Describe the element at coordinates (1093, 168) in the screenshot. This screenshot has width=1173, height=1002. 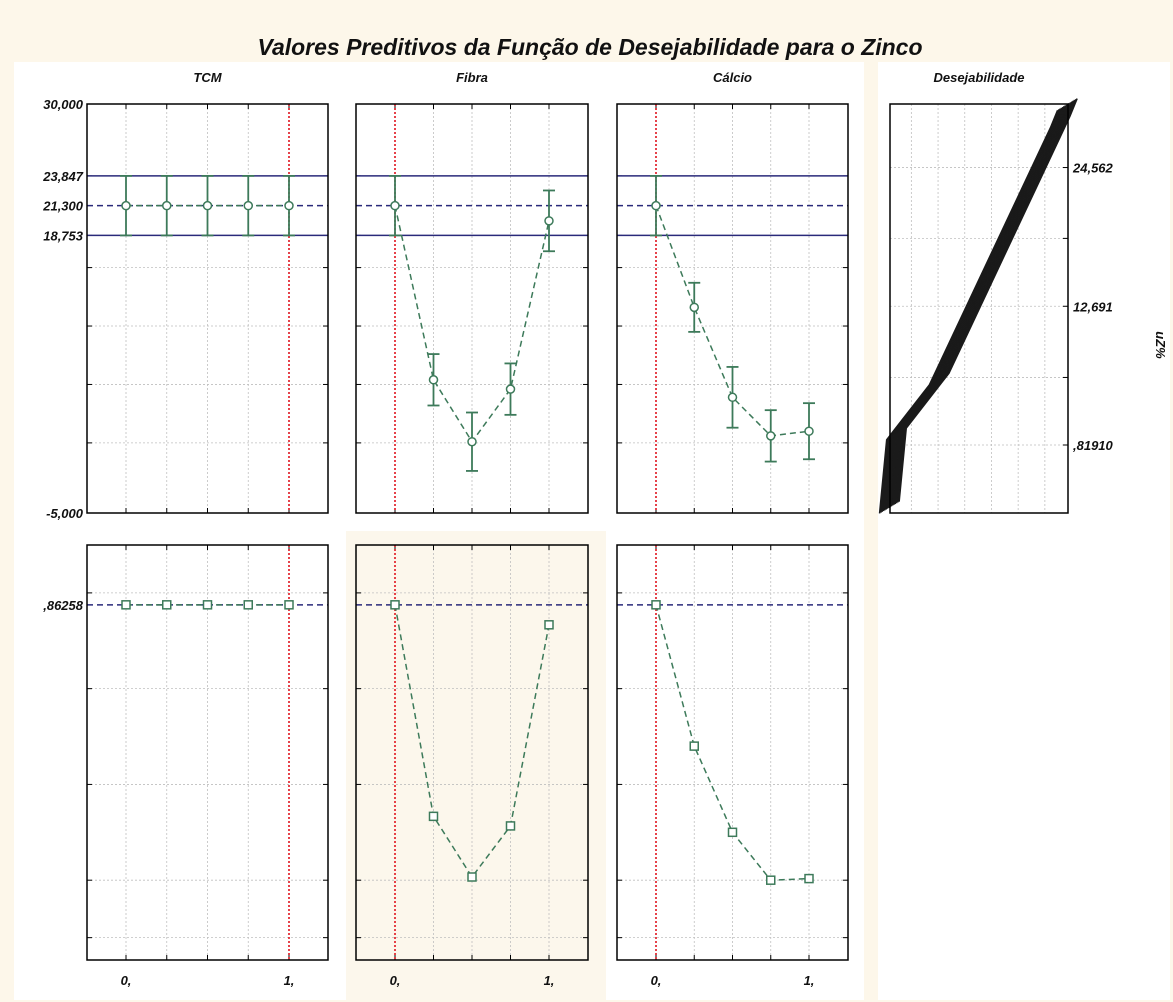
I see `desirability-right-tick-label: 24,562` at that location.